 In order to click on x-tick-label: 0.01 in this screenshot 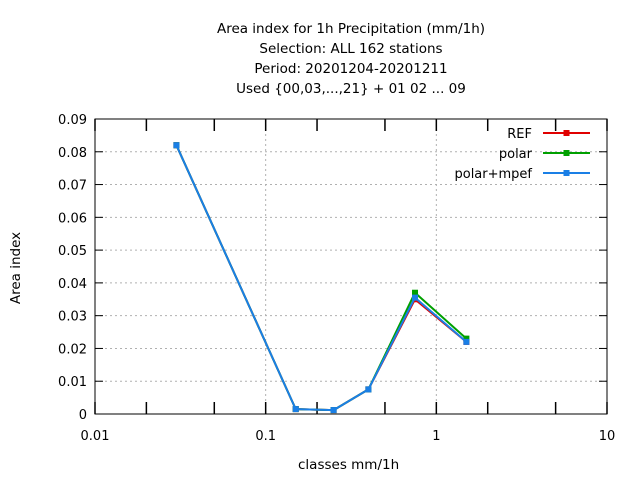, I will do `click(95, 436)`.